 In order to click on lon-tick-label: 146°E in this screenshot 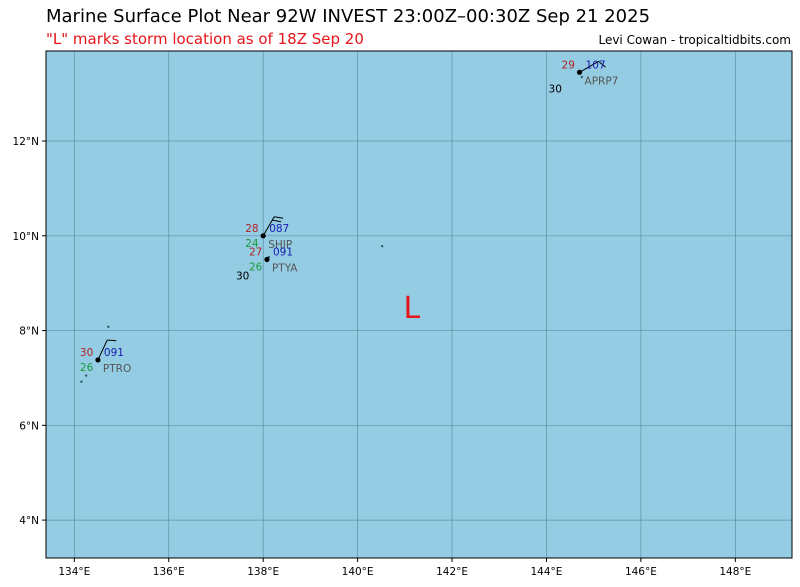, I will do `click(641, 572)`.